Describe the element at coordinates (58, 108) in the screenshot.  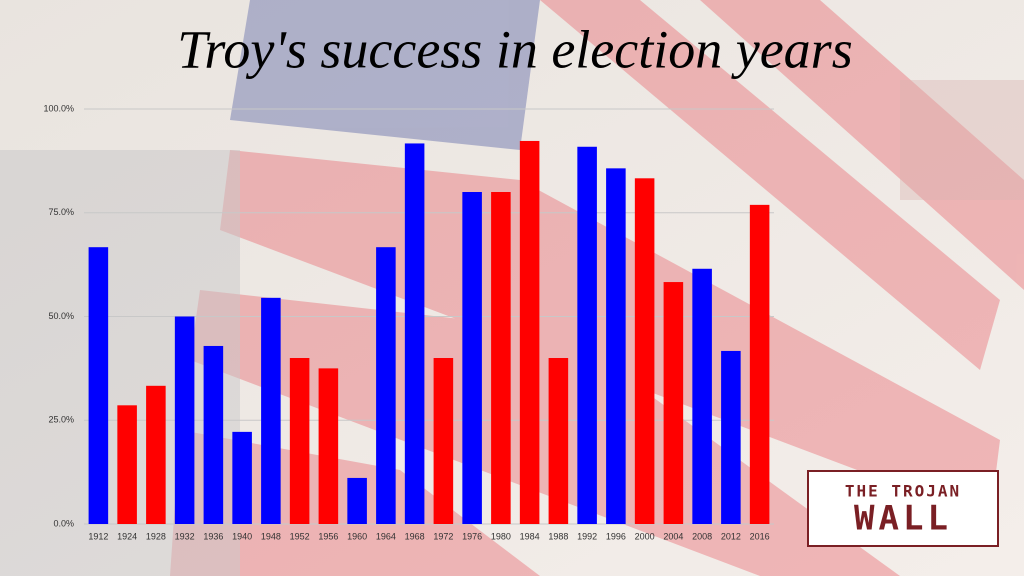
I see `y-tick-label: 100.0%` at that location.